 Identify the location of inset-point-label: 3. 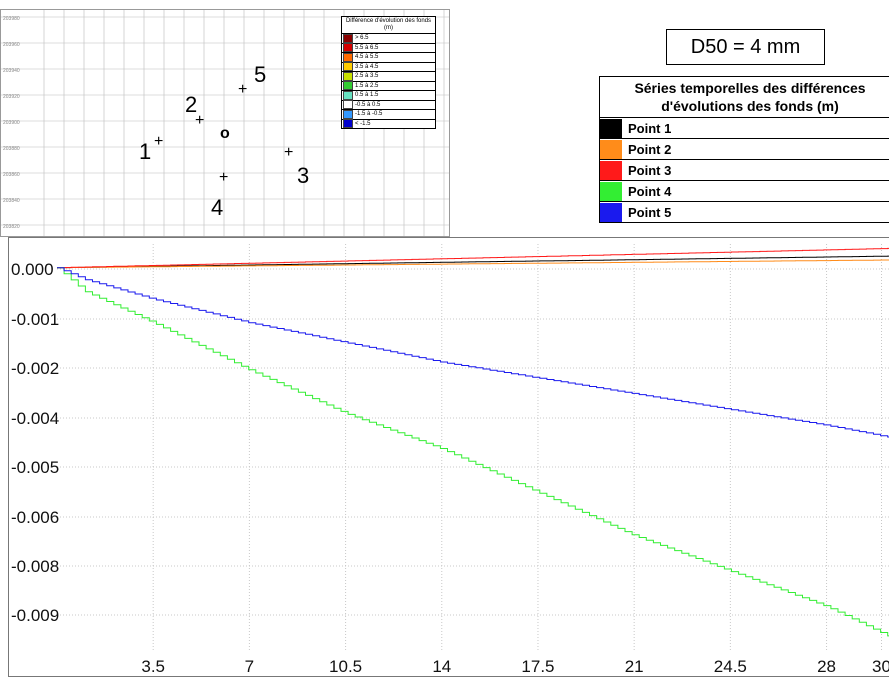
(303, 175).